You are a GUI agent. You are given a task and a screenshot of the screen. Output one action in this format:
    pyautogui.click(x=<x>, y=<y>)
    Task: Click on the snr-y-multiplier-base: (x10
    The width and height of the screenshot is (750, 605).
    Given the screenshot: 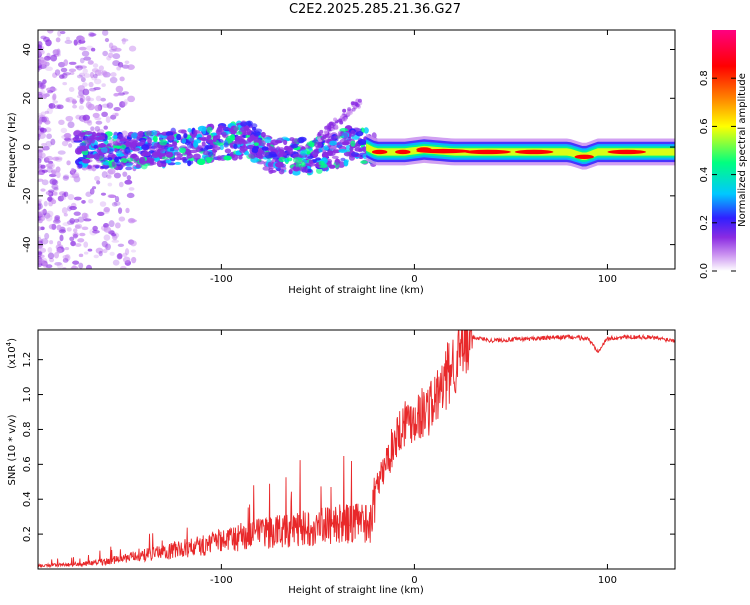 What is the action you would take?
    pyautogui.click(x=12, y=357)
    